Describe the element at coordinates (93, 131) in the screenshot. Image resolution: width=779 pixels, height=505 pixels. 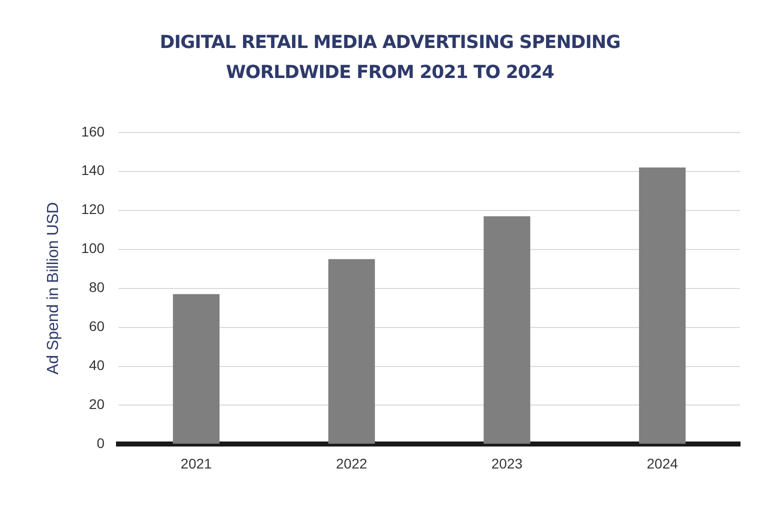
I see `y-tick-label: 160` at that location.